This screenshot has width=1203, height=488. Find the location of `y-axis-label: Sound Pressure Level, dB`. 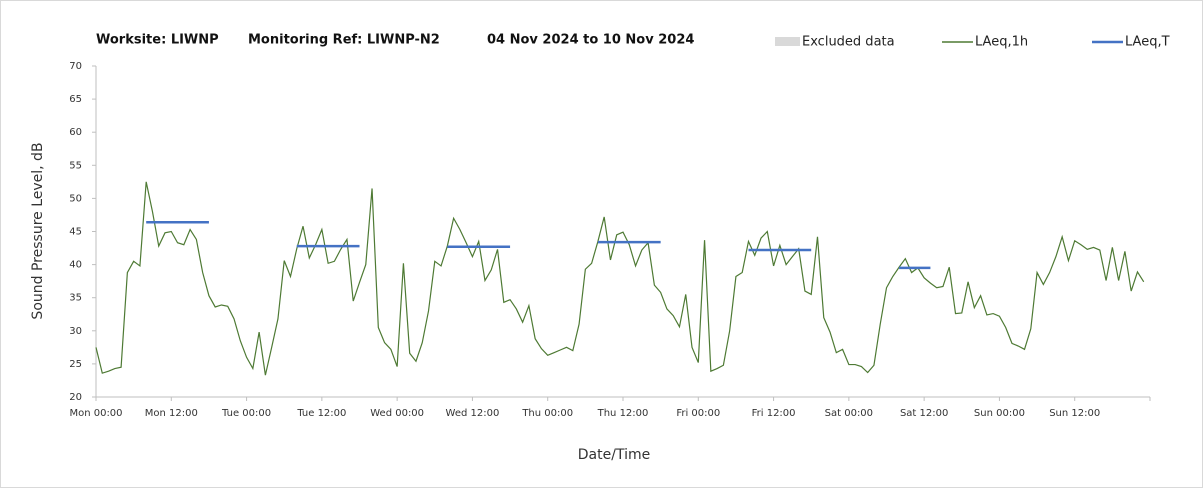

y-axis-label: Sound Pressure Level, dB is located at coordinates (38, 230).